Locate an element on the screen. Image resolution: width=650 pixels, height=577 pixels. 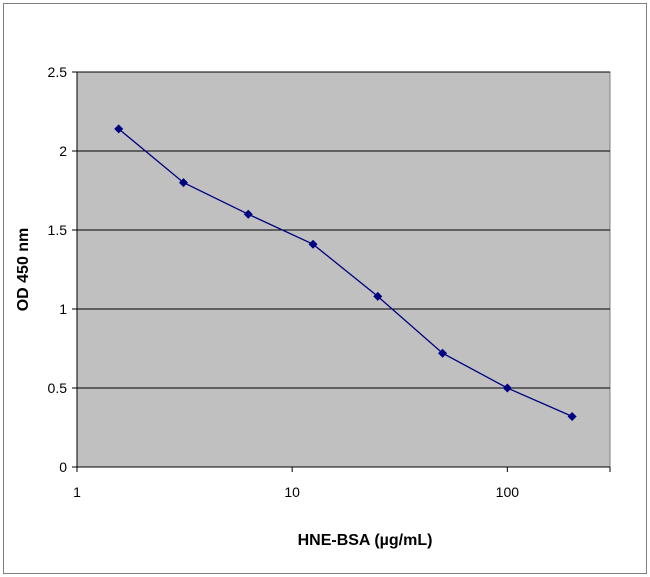
x-tick-label: 10 is located at coordinates (292, 492).